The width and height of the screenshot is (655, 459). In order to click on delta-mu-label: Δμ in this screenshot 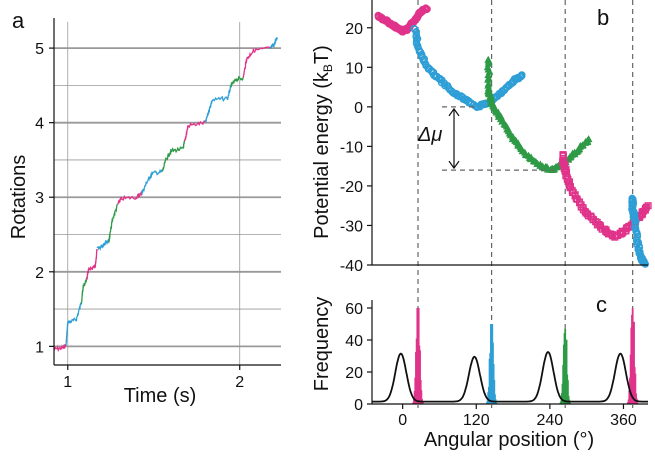, I will do `click(429, 135)`.